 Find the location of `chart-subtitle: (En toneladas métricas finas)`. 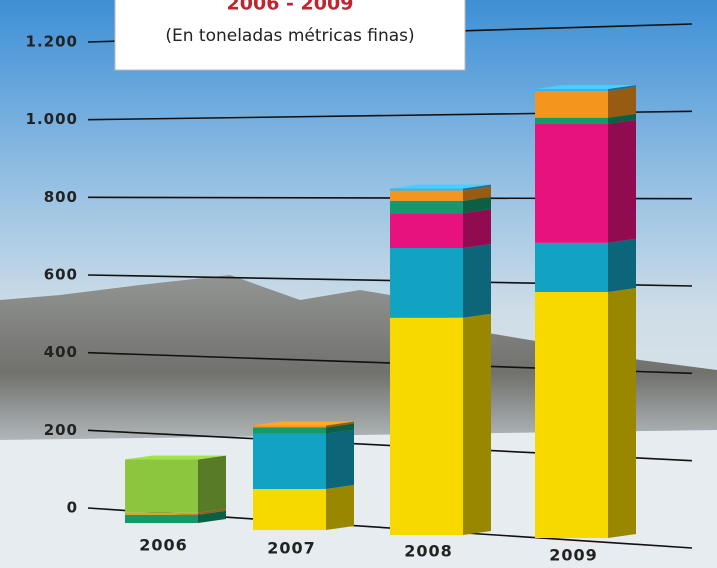

chart-subtitle: (En toneladas métricas finas) is located at coordinates (289, 36).